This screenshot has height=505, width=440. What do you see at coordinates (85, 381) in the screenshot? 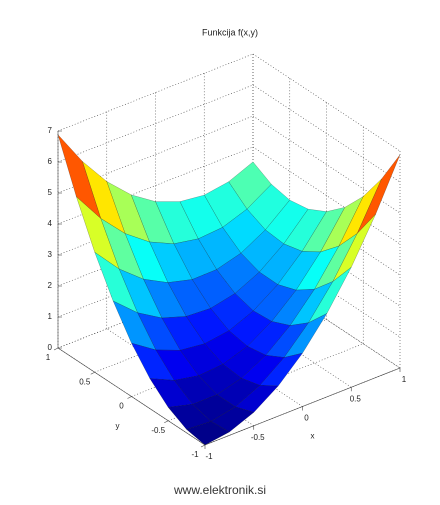
I see `y-tick-label: 0.5` at bounding box center [85, 381].